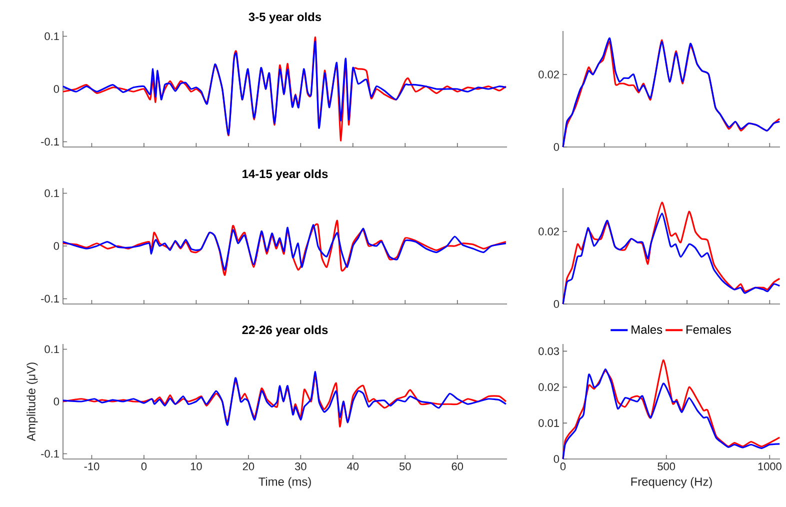  What do you see at coordinates (548, 351) in the screenshot?
I see `y-tick-label: 0.03` at bounding box center [548, 351].